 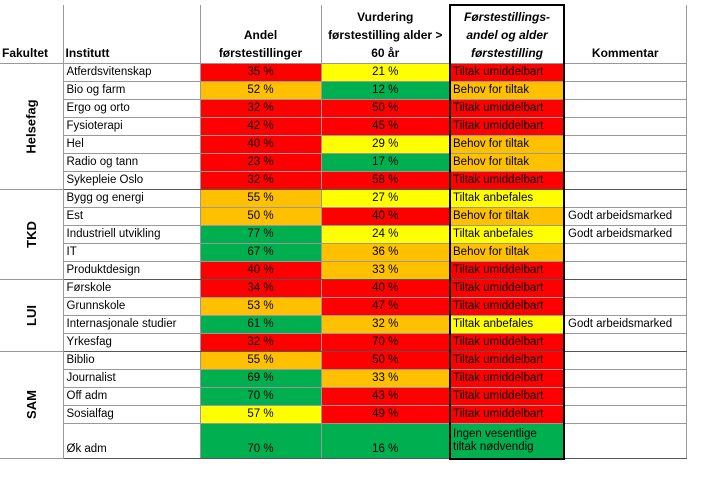 I want to click on vurdering-cell: 29 %, so click(x=385, y=144).